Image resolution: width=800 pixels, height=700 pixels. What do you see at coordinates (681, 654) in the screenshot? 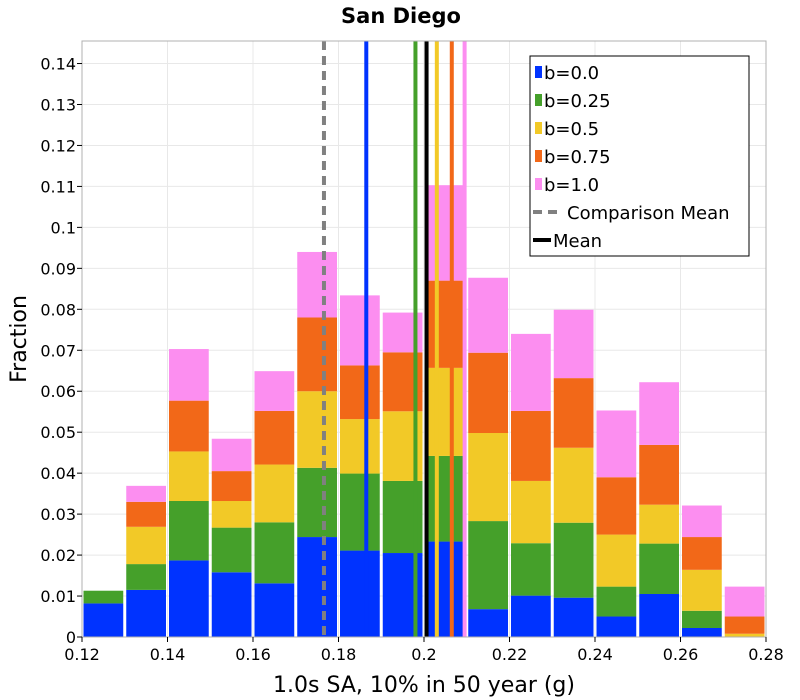
I see `x-tick-label: 0.26` at bounding box center [681, 654].